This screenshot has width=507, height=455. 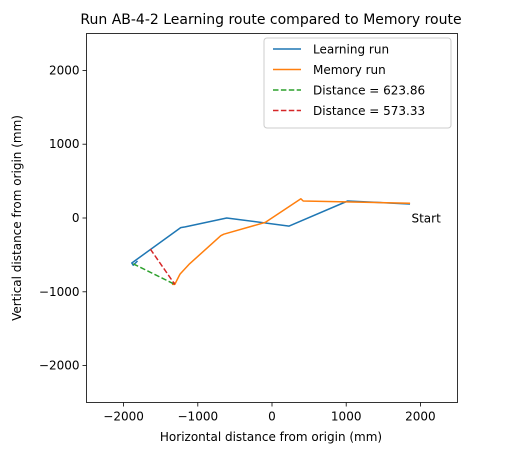 I want to click on y-tick-label: −1000, so click(x=59, y=292).